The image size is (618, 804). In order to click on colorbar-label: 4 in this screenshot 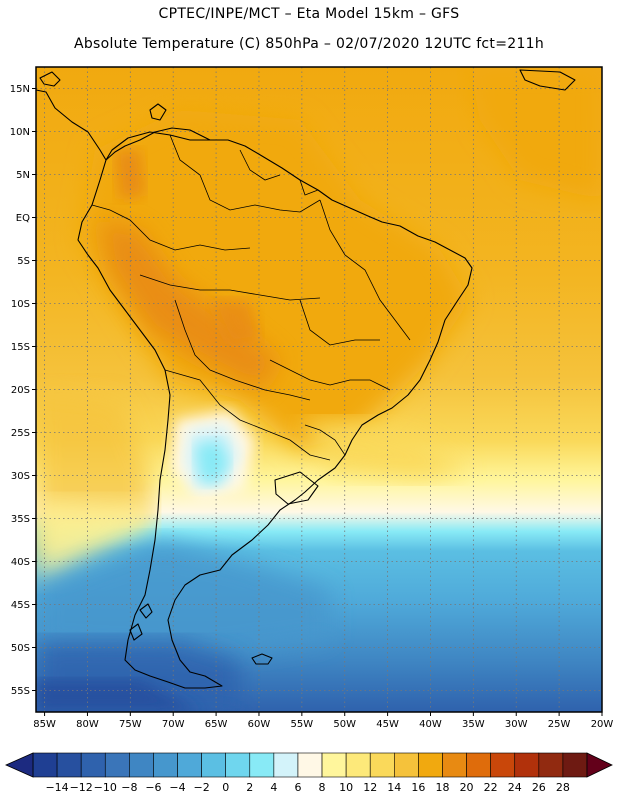, I will do `click(273, 787)`.